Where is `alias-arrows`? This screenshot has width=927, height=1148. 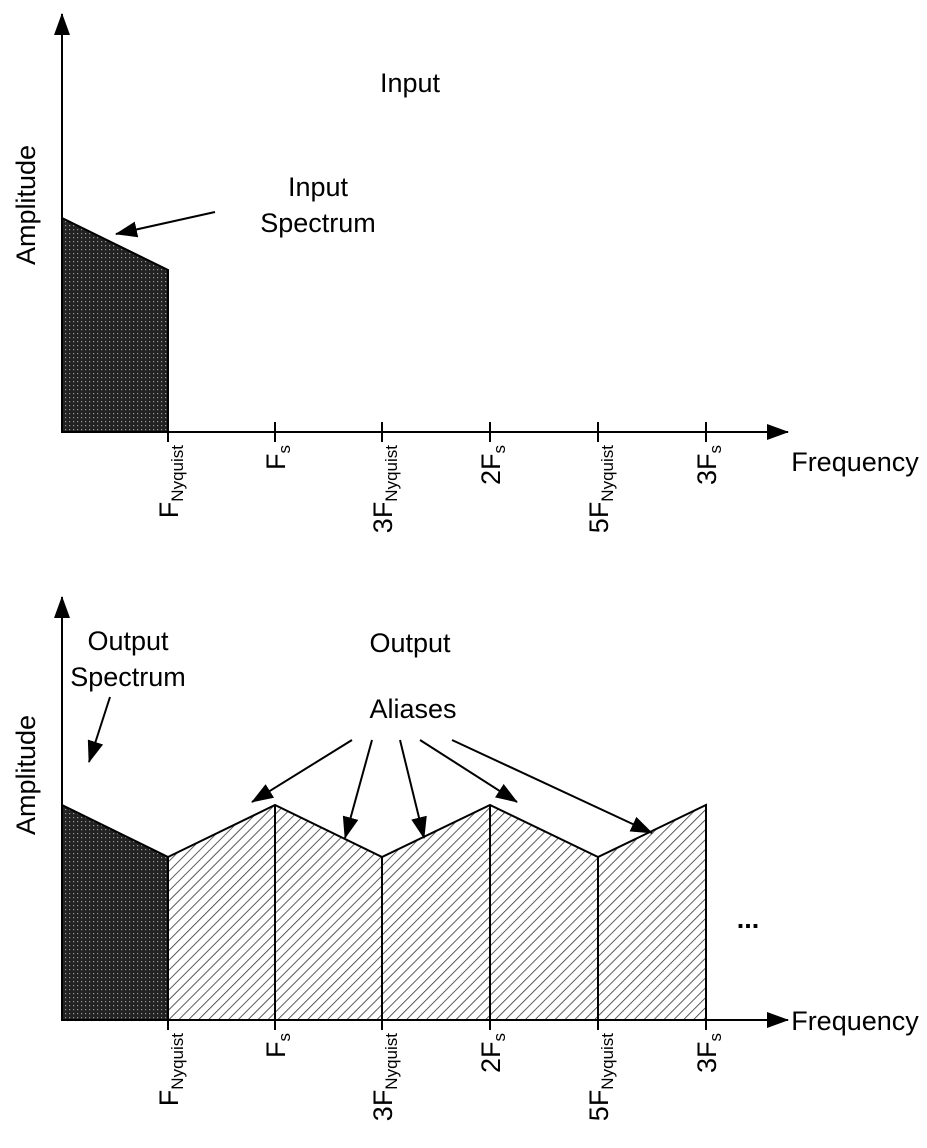 alias-arrows is located at coordinates (452, 789).